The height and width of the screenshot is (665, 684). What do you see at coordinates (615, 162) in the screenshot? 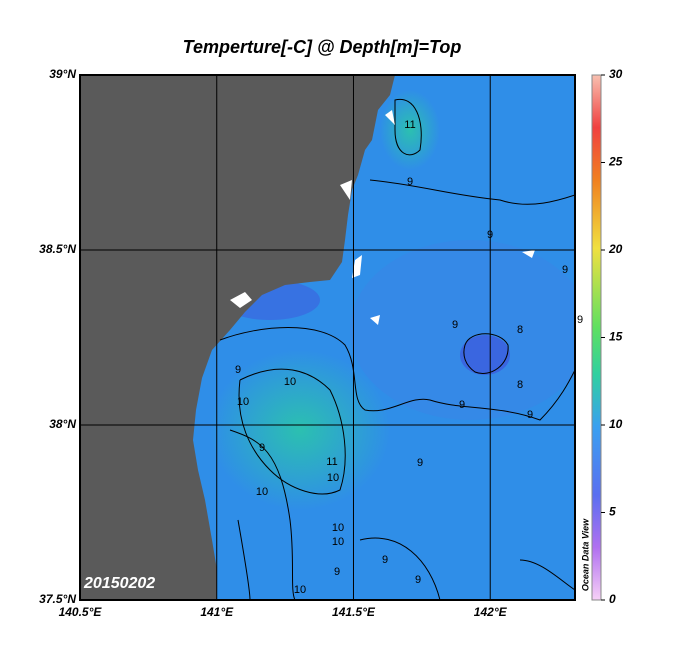
I see `colorbar-label: 25` at bounding box center [615, 162].